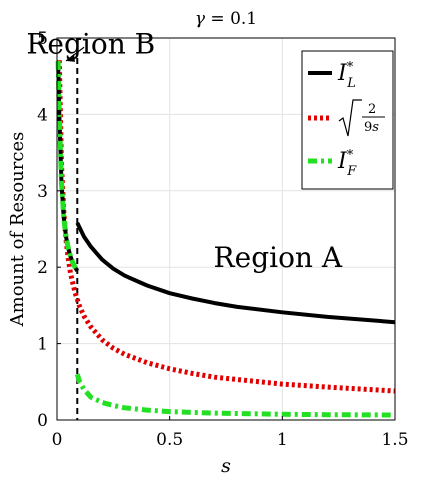 This screenshot has width=435, height=482. Describe the element at coordinates (371, 127) in the screenshot. I see `svg-text: 9s` at that location.